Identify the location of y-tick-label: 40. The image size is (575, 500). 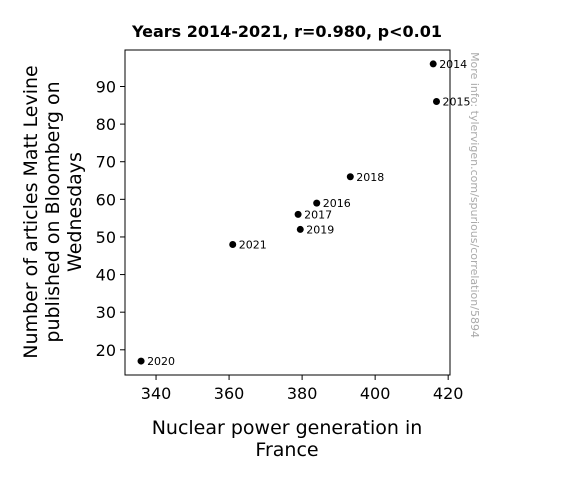
(106, 275).